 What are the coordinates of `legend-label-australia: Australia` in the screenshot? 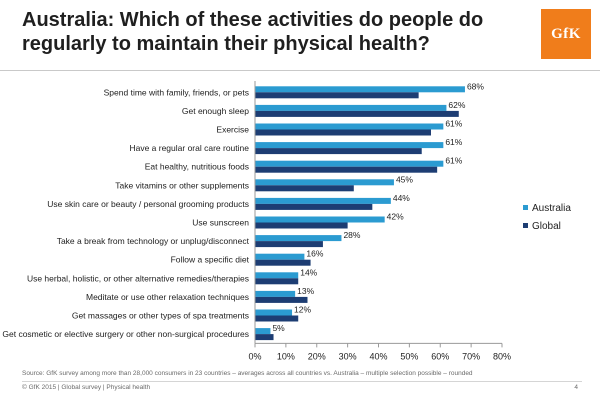 It's located at (551, 208).